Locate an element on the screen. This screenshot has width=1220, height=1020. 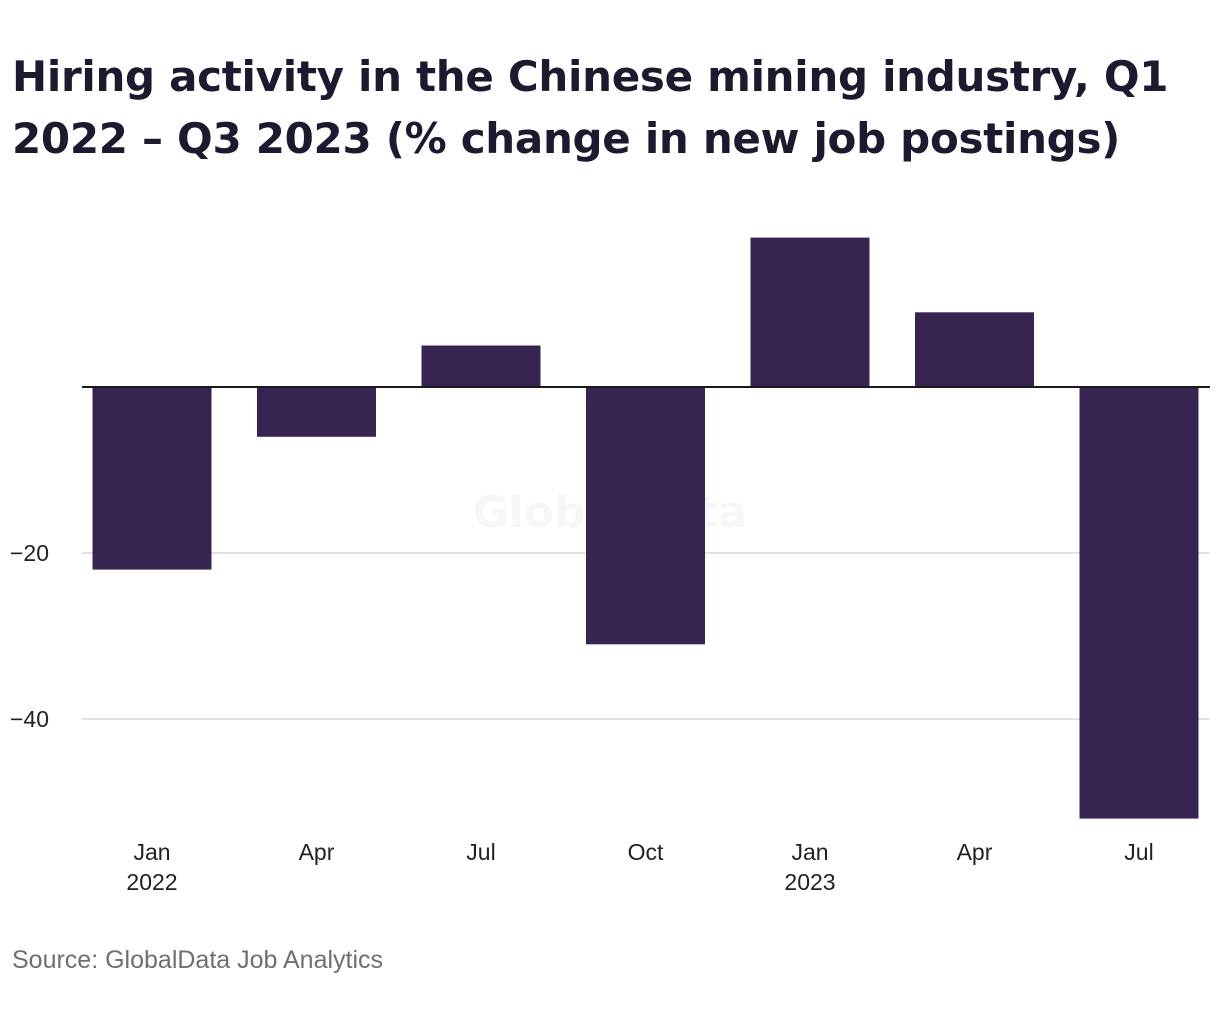
y-axis-ticks: −20 −40 is located at coordinates (29, 636).